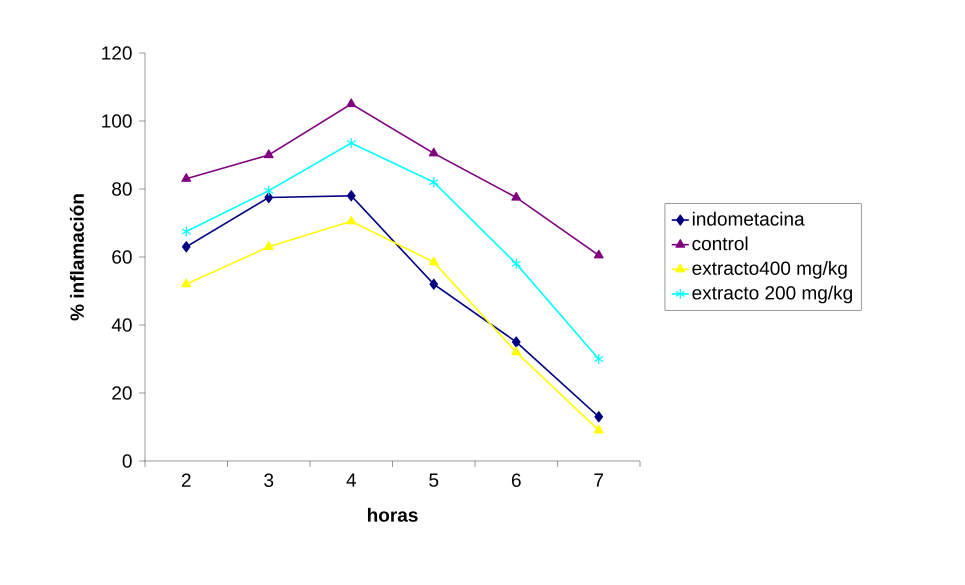  I want to click on legend-label: control, so click(720, 243).